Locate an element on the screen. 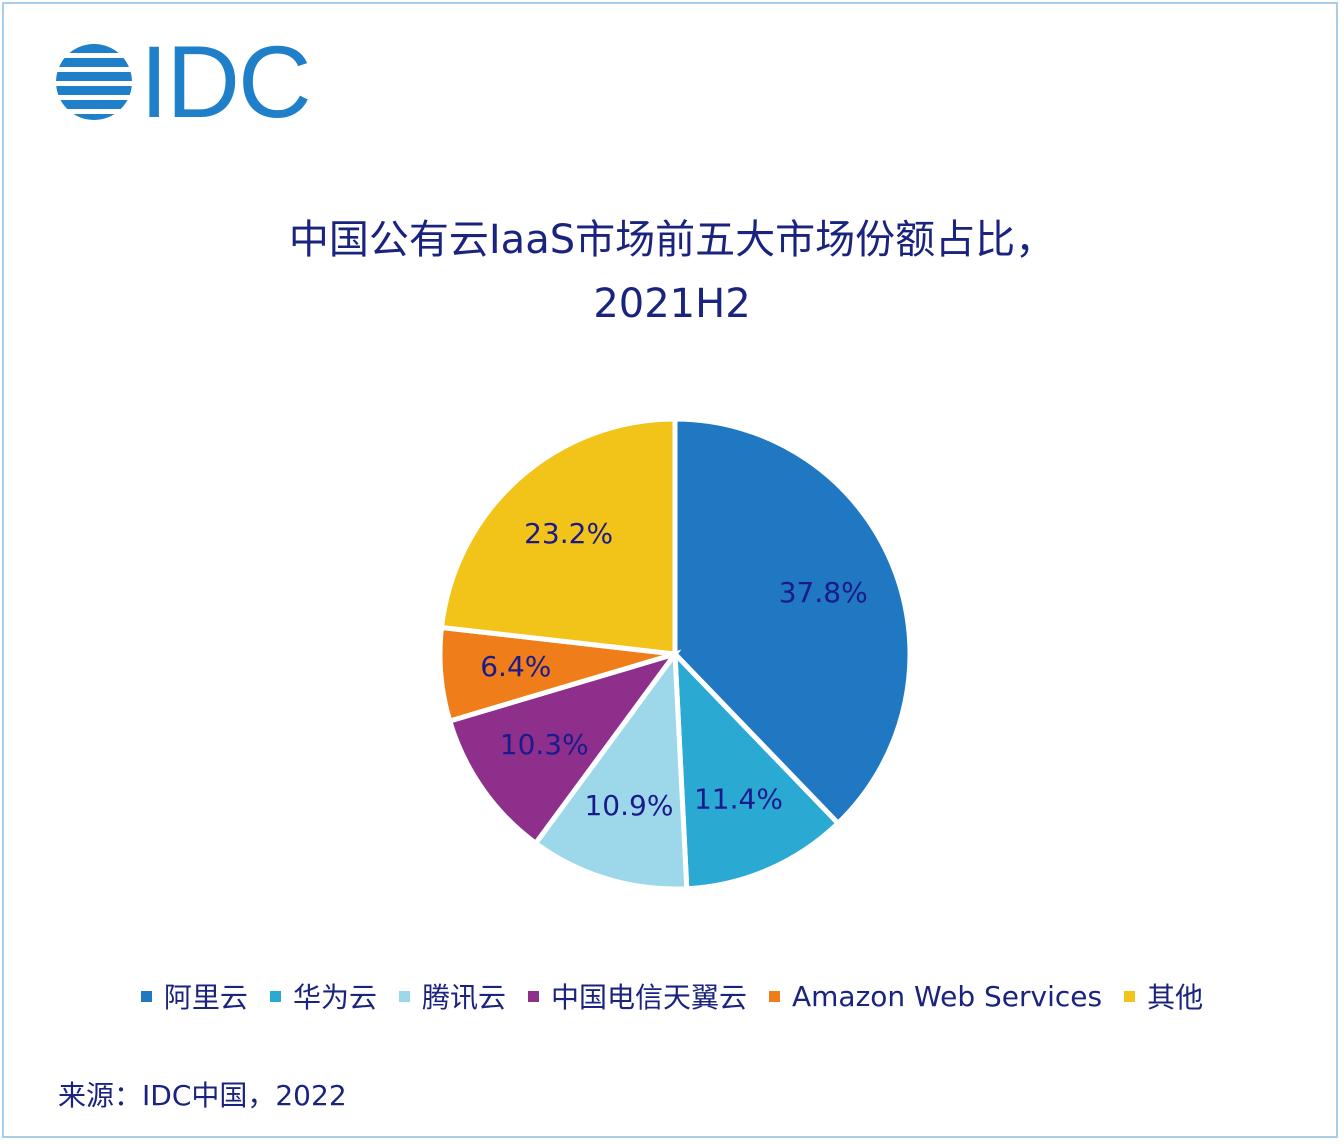 This screenshot has width=1344, height=1144. legend-label: 腾讯云 is located at coordinates (463, 997).